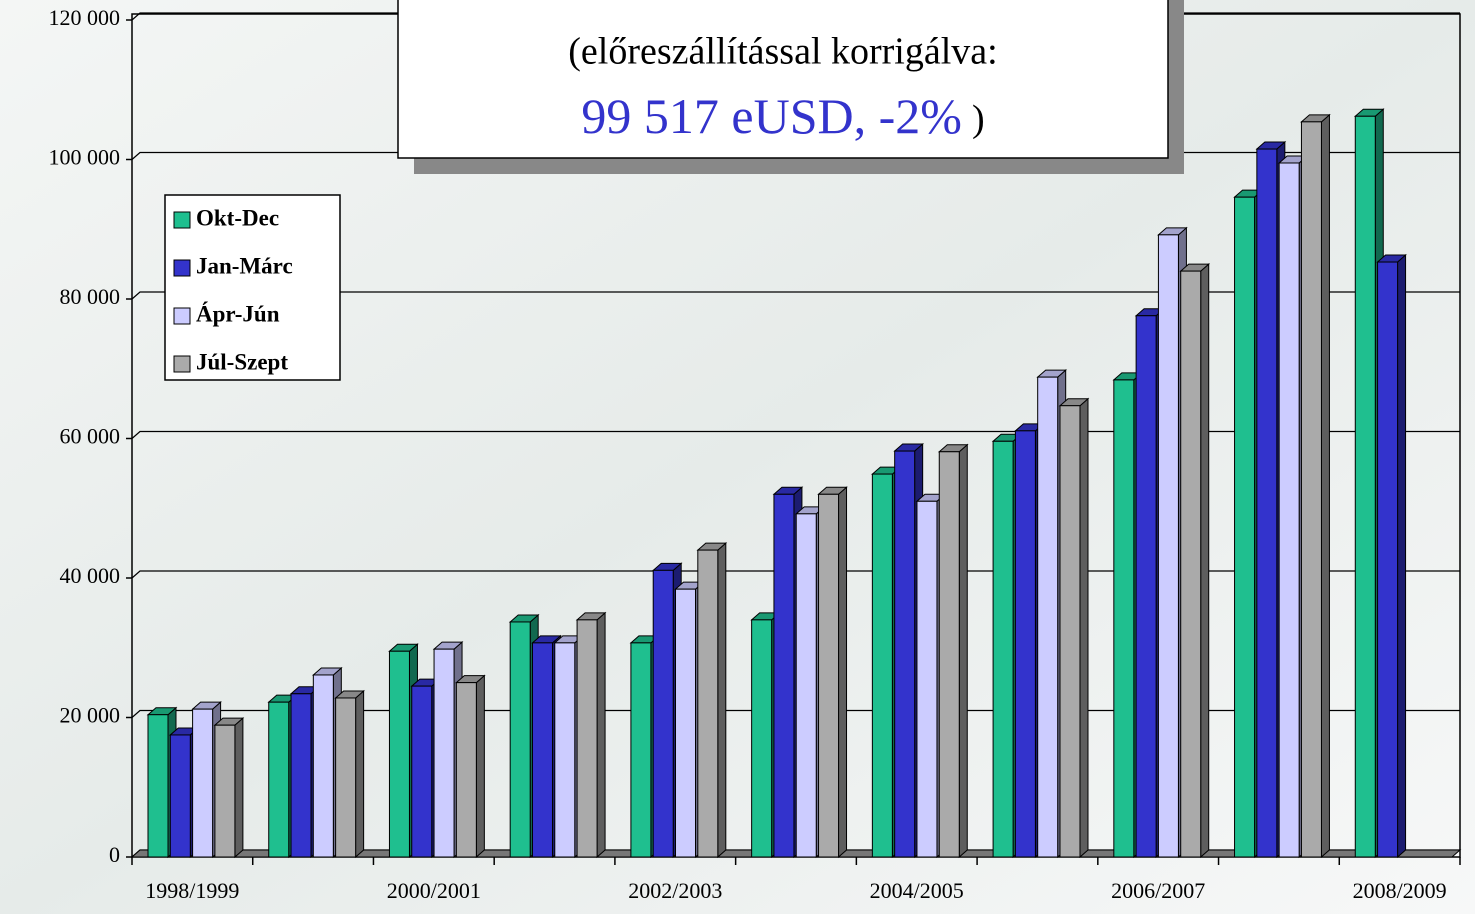  What do you see at coordinates (675, 890) in the screenshot?
I see `x-tick-label: 2002/2003` at bounding box center [675, 890].